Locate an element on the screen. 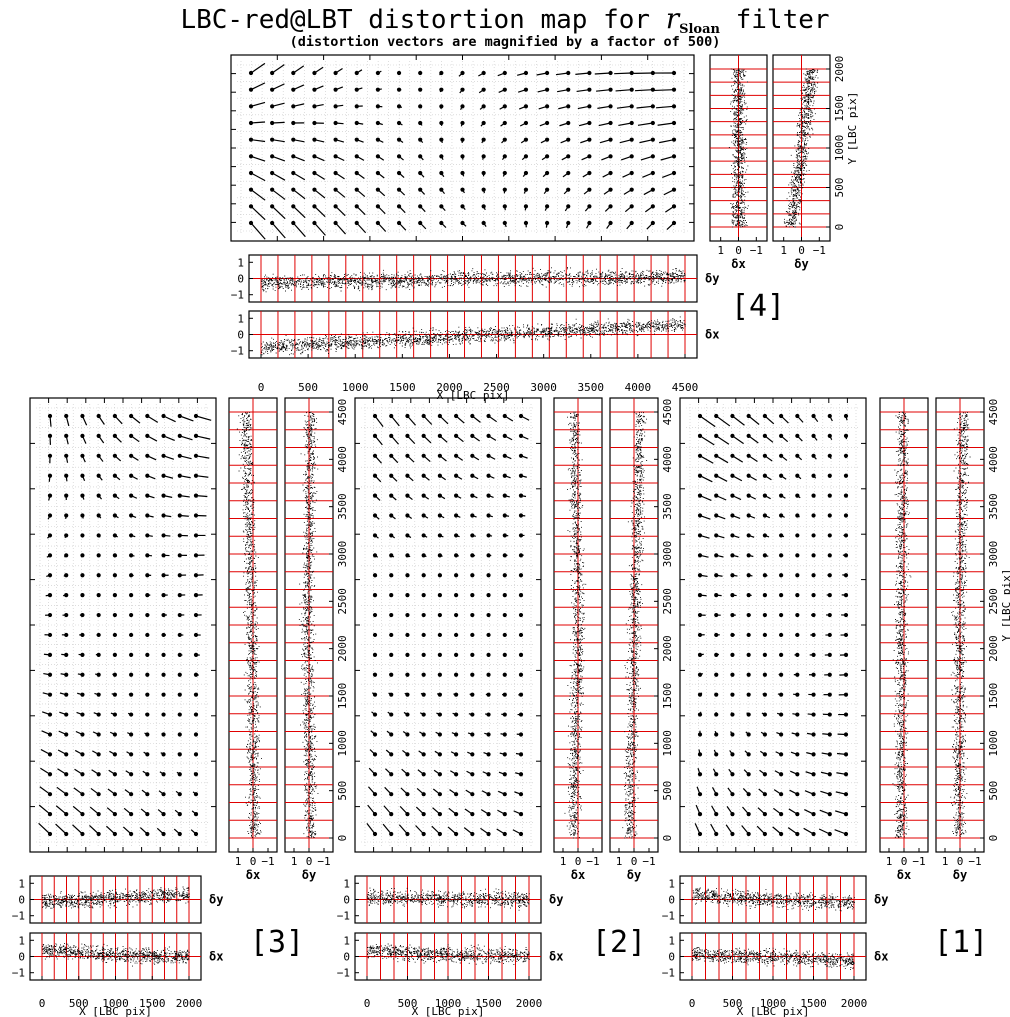  y-tick-label: 3000 is located at coordinates (667, 554).